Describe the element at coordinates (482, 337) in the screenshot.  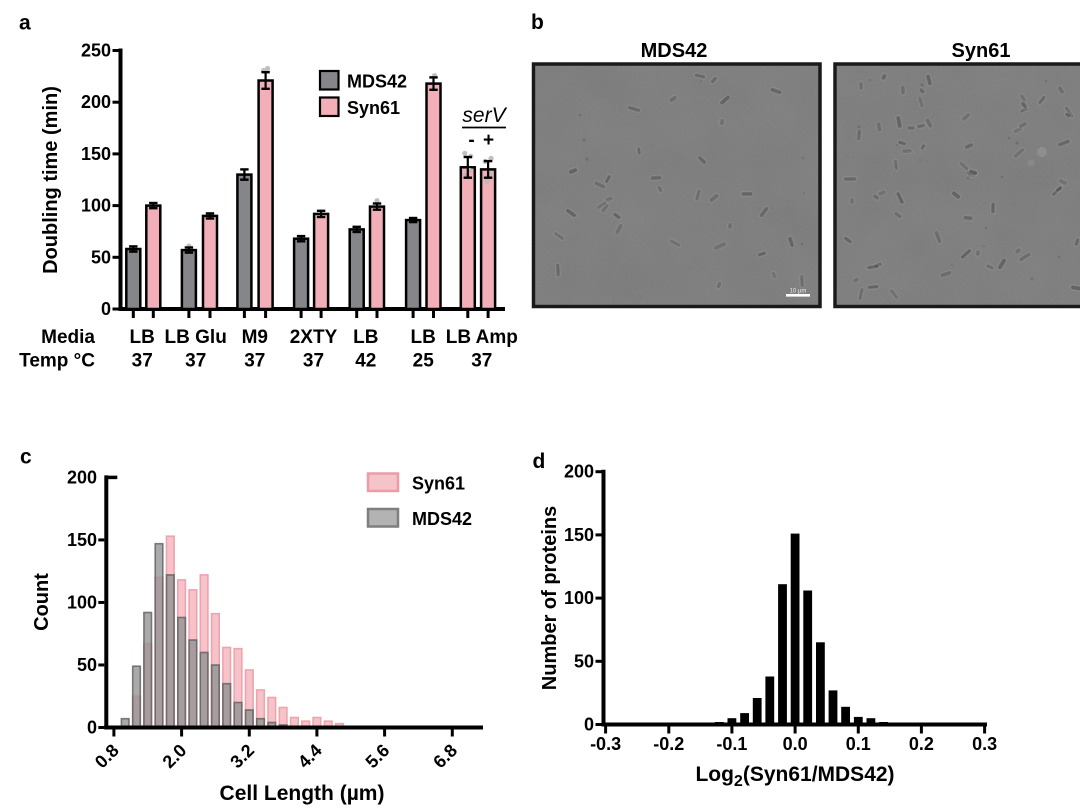
I see `svg-text: LB Amp` at that location.